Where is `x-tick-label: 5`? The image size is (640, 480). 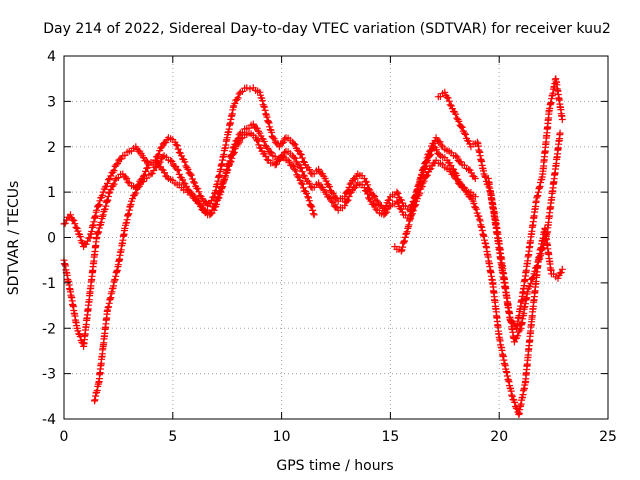
x-tick-label: 5 is located at coordinates (172, 437).